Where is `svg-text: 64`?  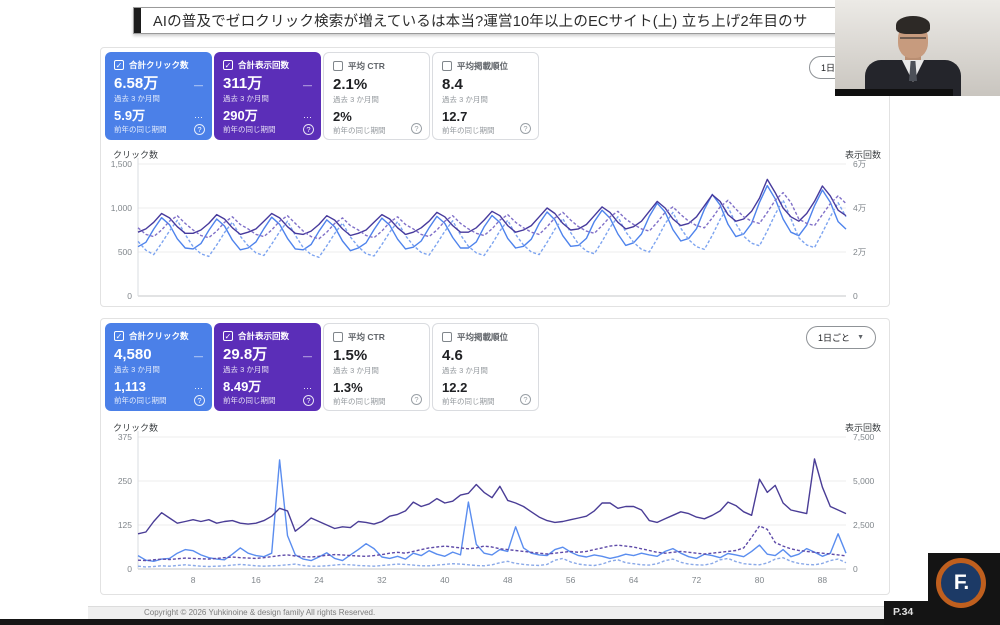
svg-text: 64 is located at coordinates (634, 580).